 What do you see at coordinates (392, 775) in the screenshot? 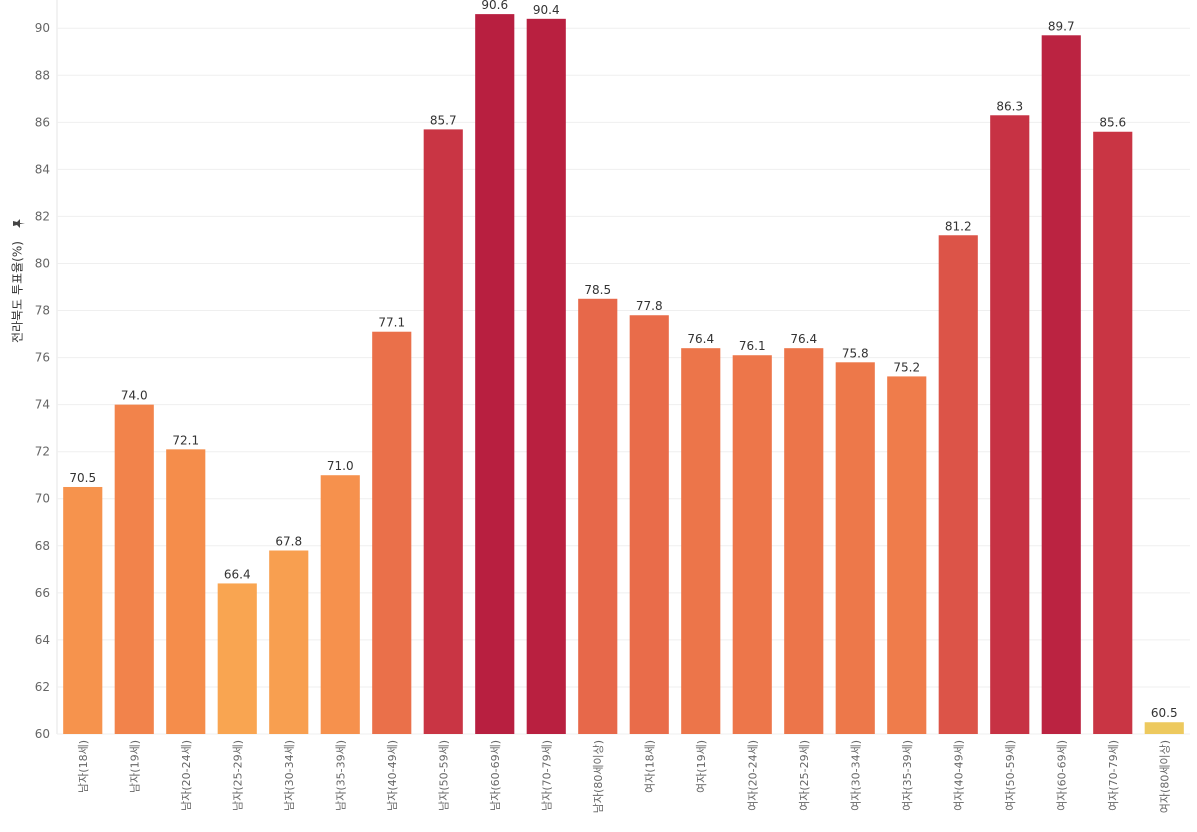
I see `x-tick-label: 남자(40-49세)` at bounding box center [392, 775].